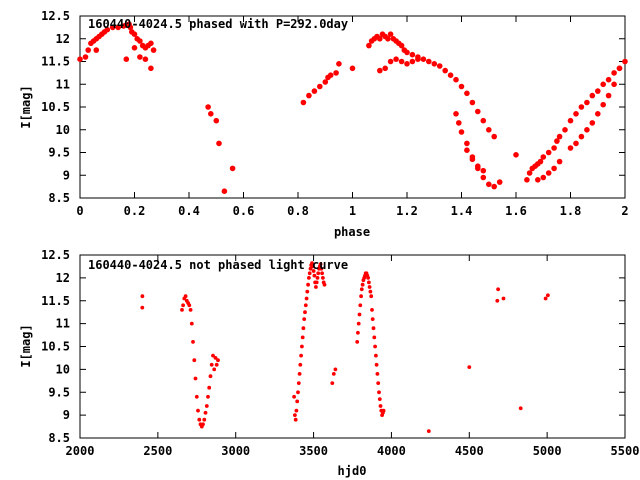  I want to click on y-tick-label: 11.5, so click(55, 62).